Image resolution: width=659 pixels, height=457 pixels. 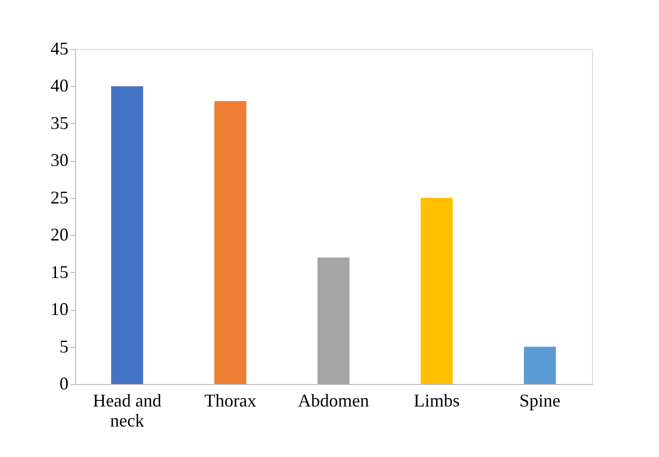 What do you see at coordinates (59, 86) in the screenshot?
I see `y-tick-label: 40` at bounding box center [59, 86].